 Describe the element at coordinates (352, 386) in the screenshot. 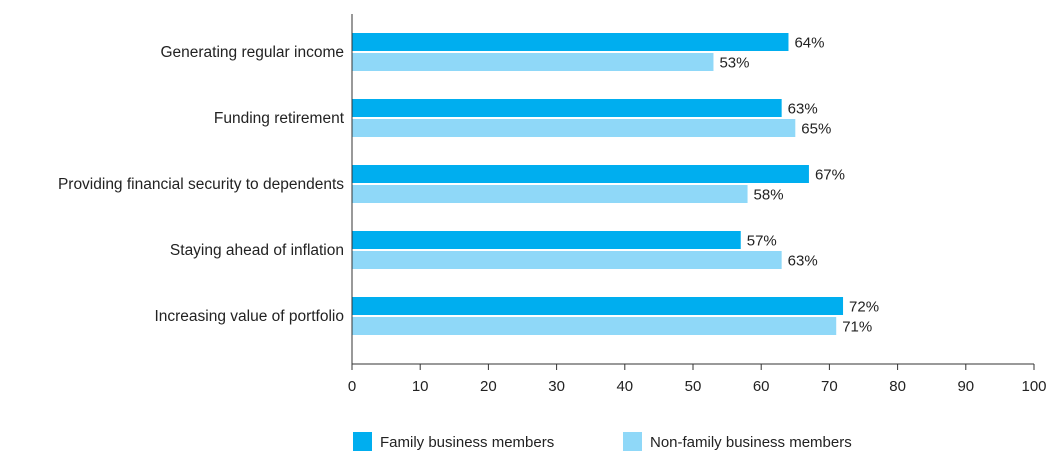

I see `x-tick-label-0: 0` at that location.